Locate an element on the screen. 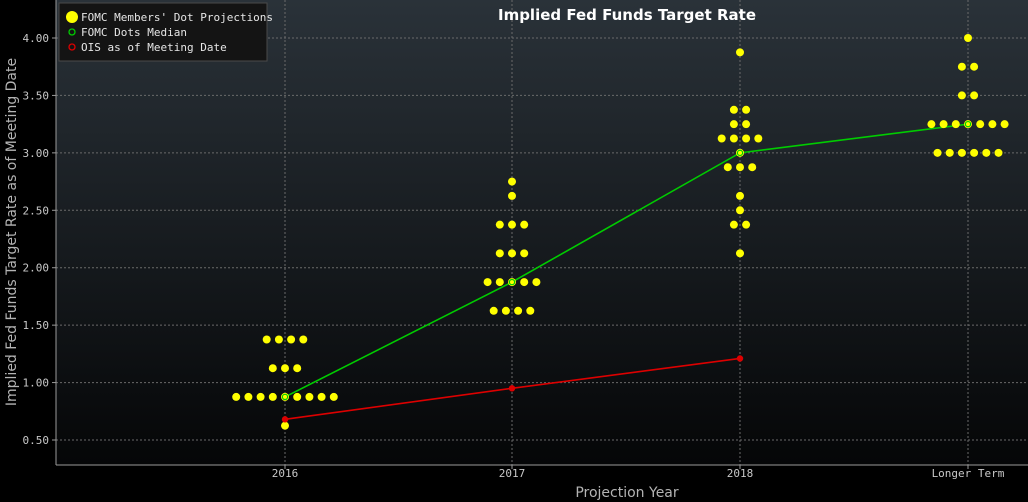  legend-label-ois: OIS as of Meeting Date is located at coordinates (154, 47).